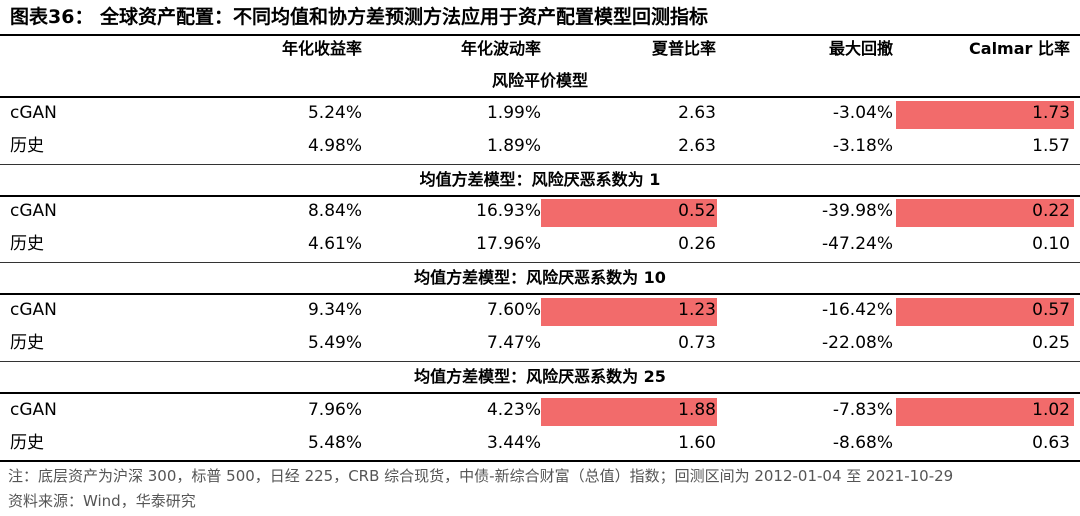  Describe the element at coordinates (1051, 410) in the screenshot. I see `cell-calmar-ratio: 1.02` at that location.